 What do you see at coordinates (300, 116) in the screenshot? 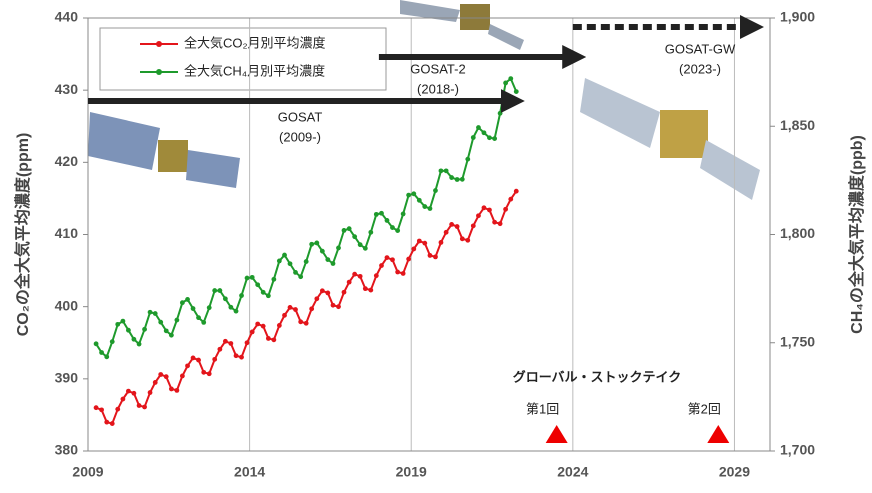
I see `mission-name: GOSAT` at bounding box center [300, 116].